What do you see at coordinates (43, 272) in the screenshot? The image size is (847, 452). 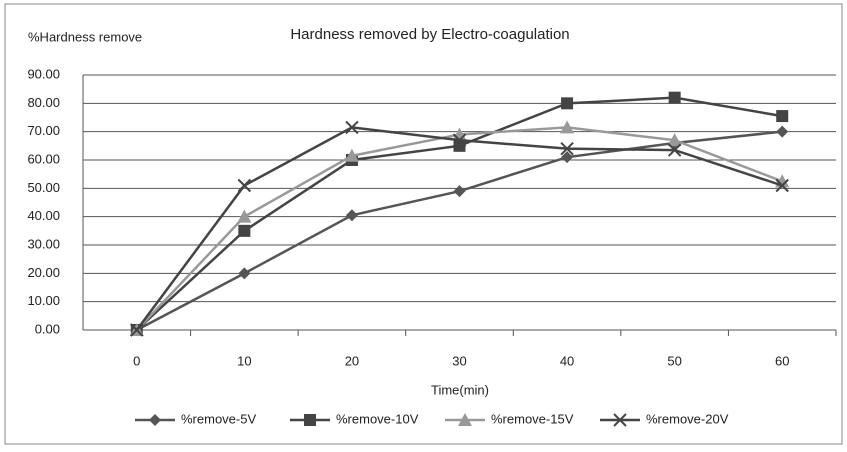 I see `y-tick-label: 20.00` at bounding box center [43, 272].